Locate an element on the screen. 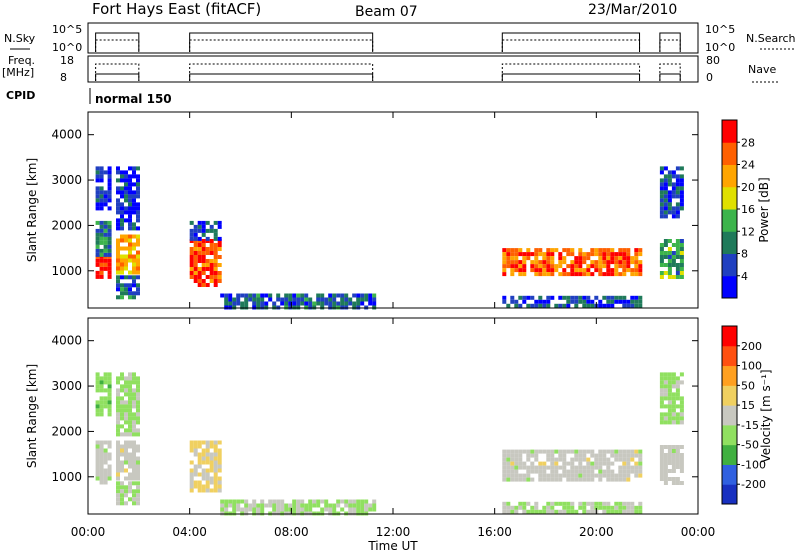 This screenshot has height=554, width=800. y-tick-label: 2000 is located at coordinates (66, 431).